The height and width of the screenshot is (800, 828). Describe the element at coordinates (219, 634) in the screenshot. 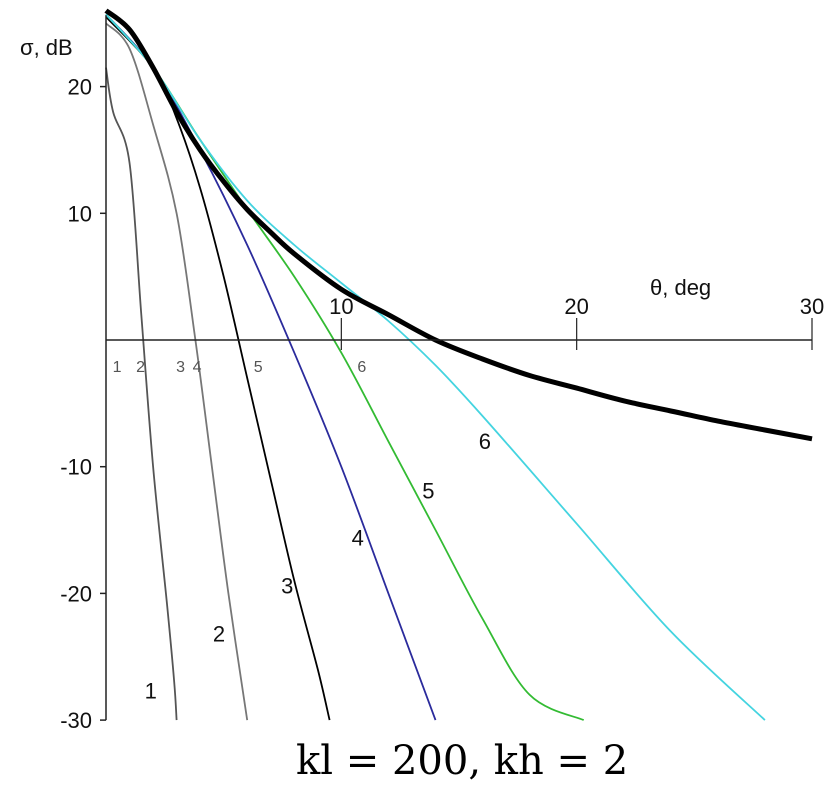

I see `curve-label-2: 2` at that location.